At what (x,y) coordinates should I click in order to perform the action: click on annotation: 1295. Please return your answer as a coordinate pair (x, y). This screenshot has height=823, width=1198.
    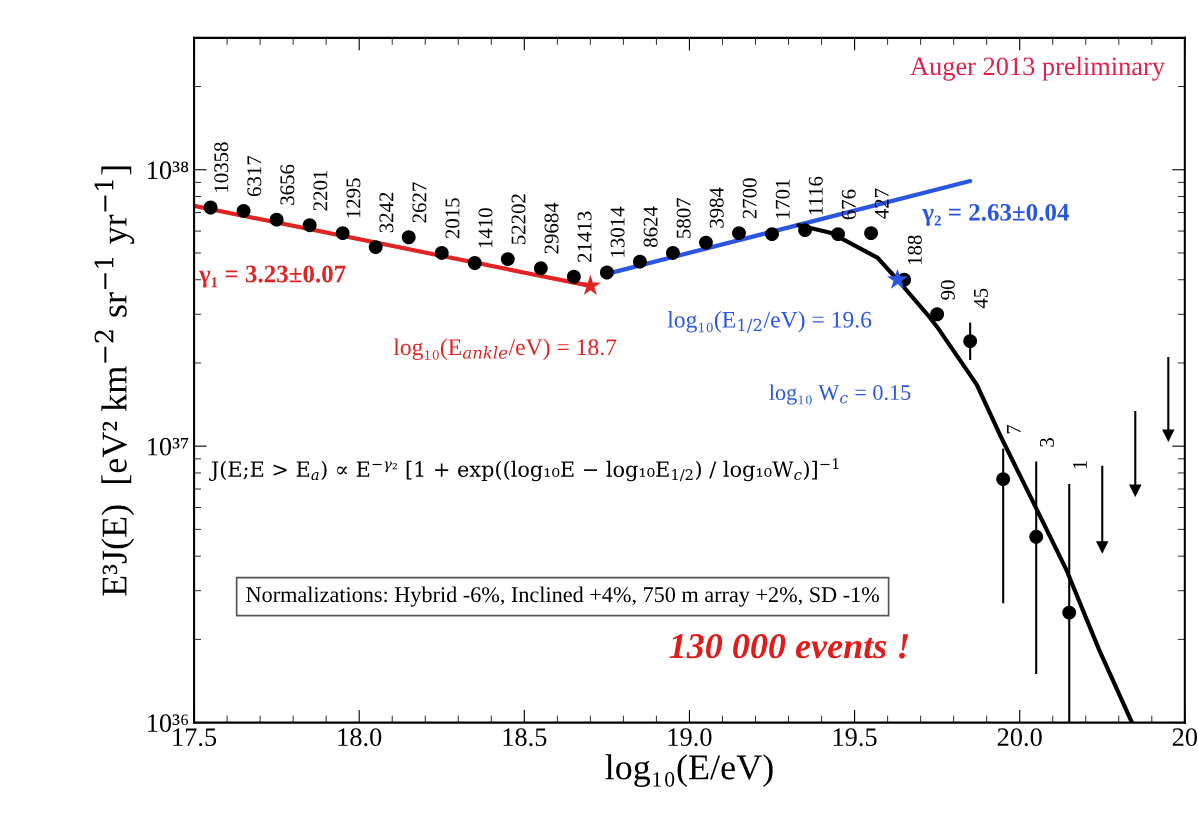
    Looking at the image, I should click on (353, 198).